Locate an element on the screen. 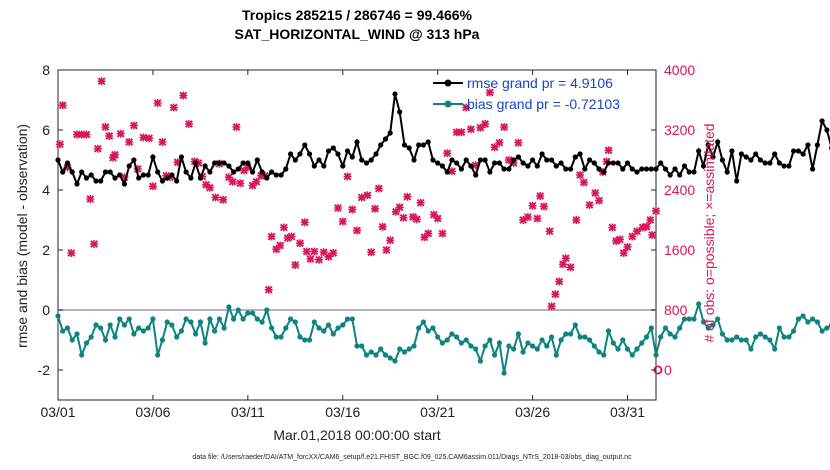 The width and height of the screenshot is (830, 470). y-right-tick-label: 4000 is located at coordinates (679, 70).